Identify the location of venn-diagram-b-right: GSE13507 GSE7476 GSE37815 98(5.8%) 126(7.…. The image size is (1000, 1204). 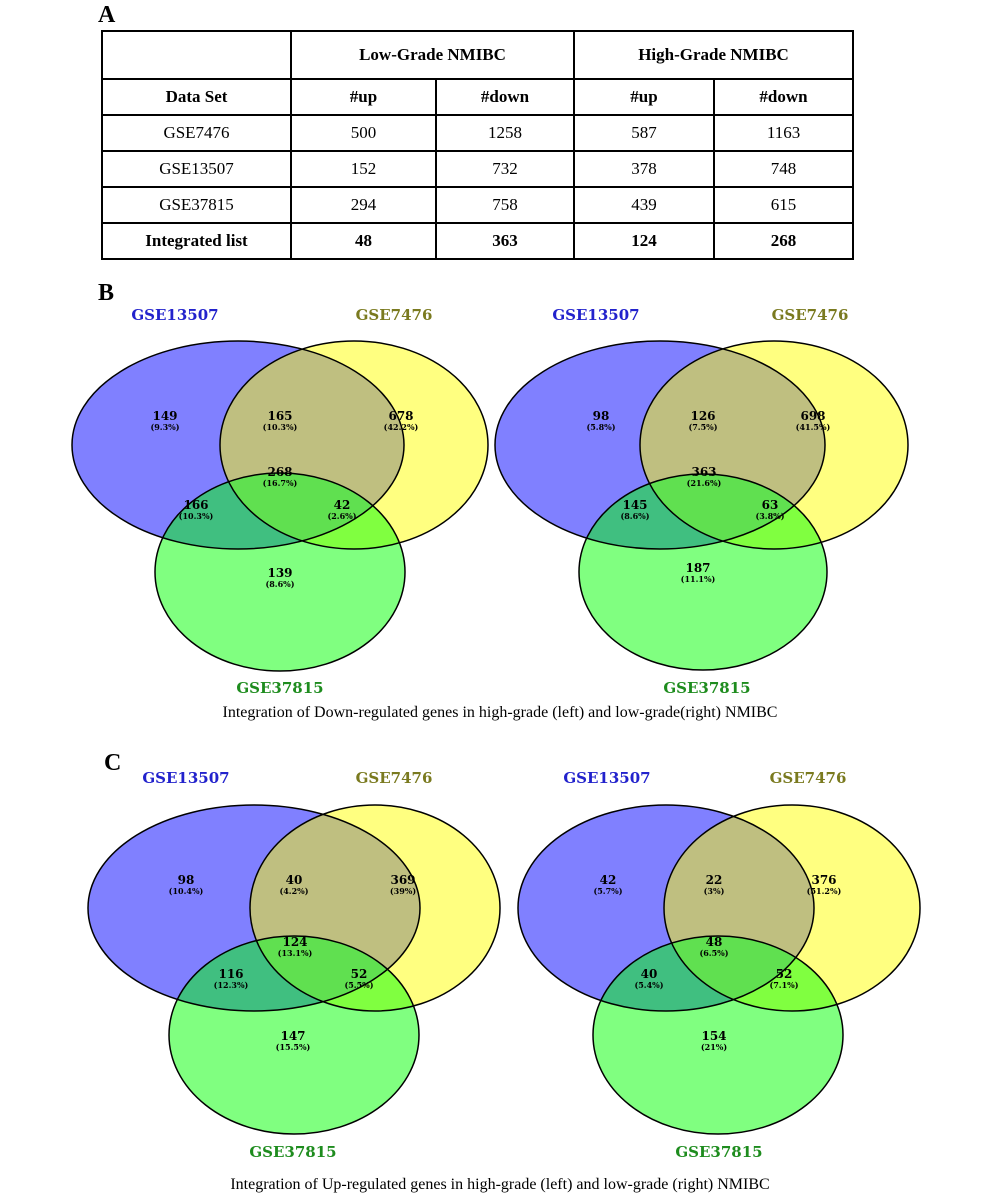
(701, 501).